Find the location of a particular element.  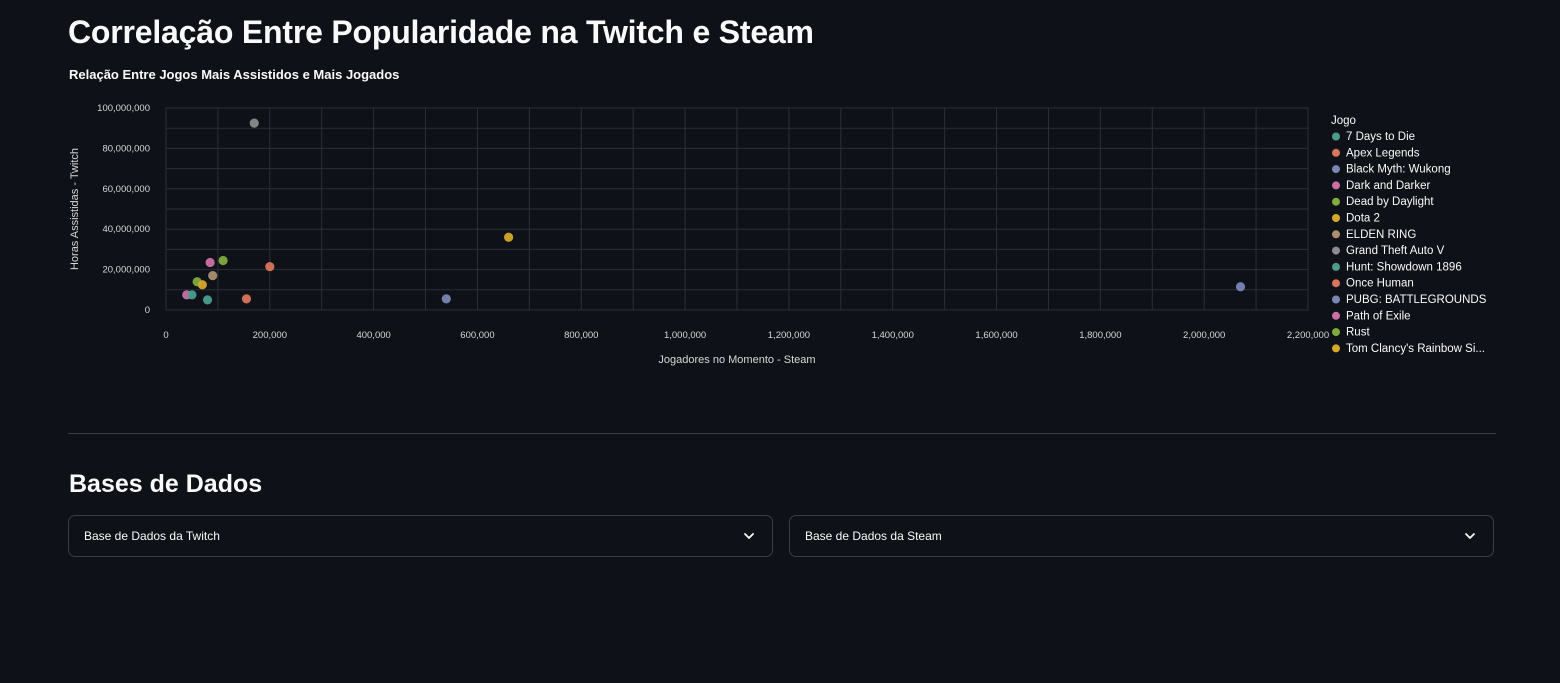

section-divider is located at coordinates (782, 433).